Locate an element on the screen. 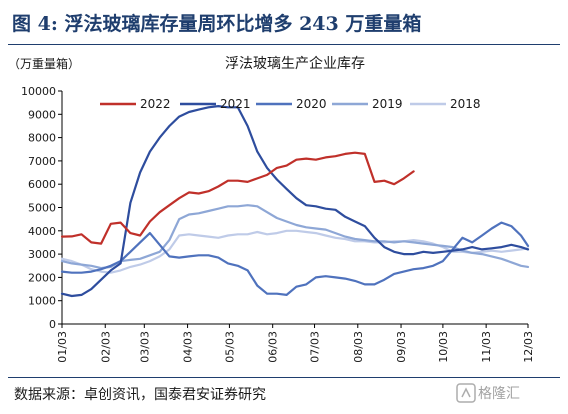  x-tick-label: 03/03 is located at coordinates (144, 347).